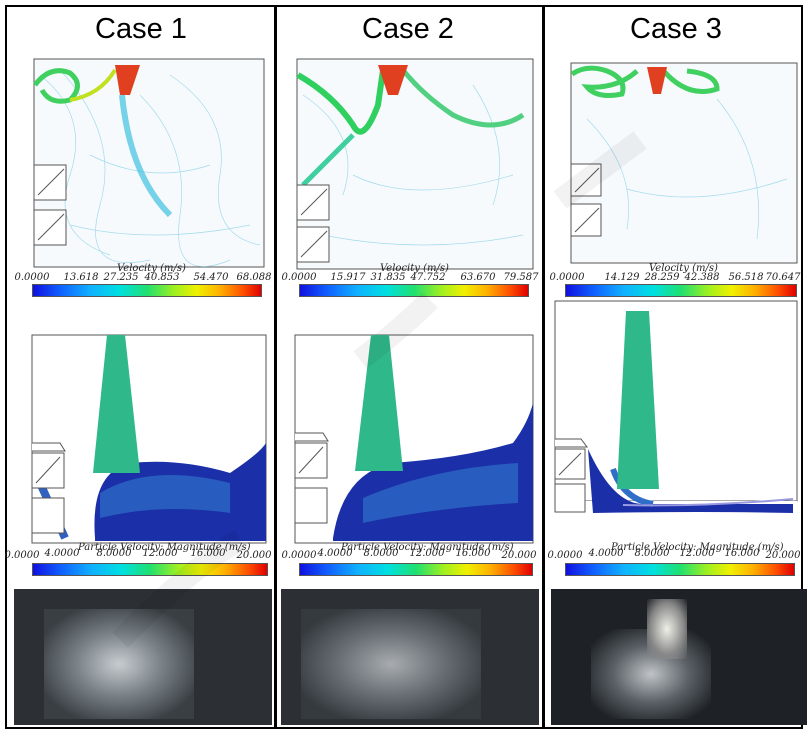  Describe the element at coordinates (667, 629) in the screenshot. I see `photo-highlight` at that location.